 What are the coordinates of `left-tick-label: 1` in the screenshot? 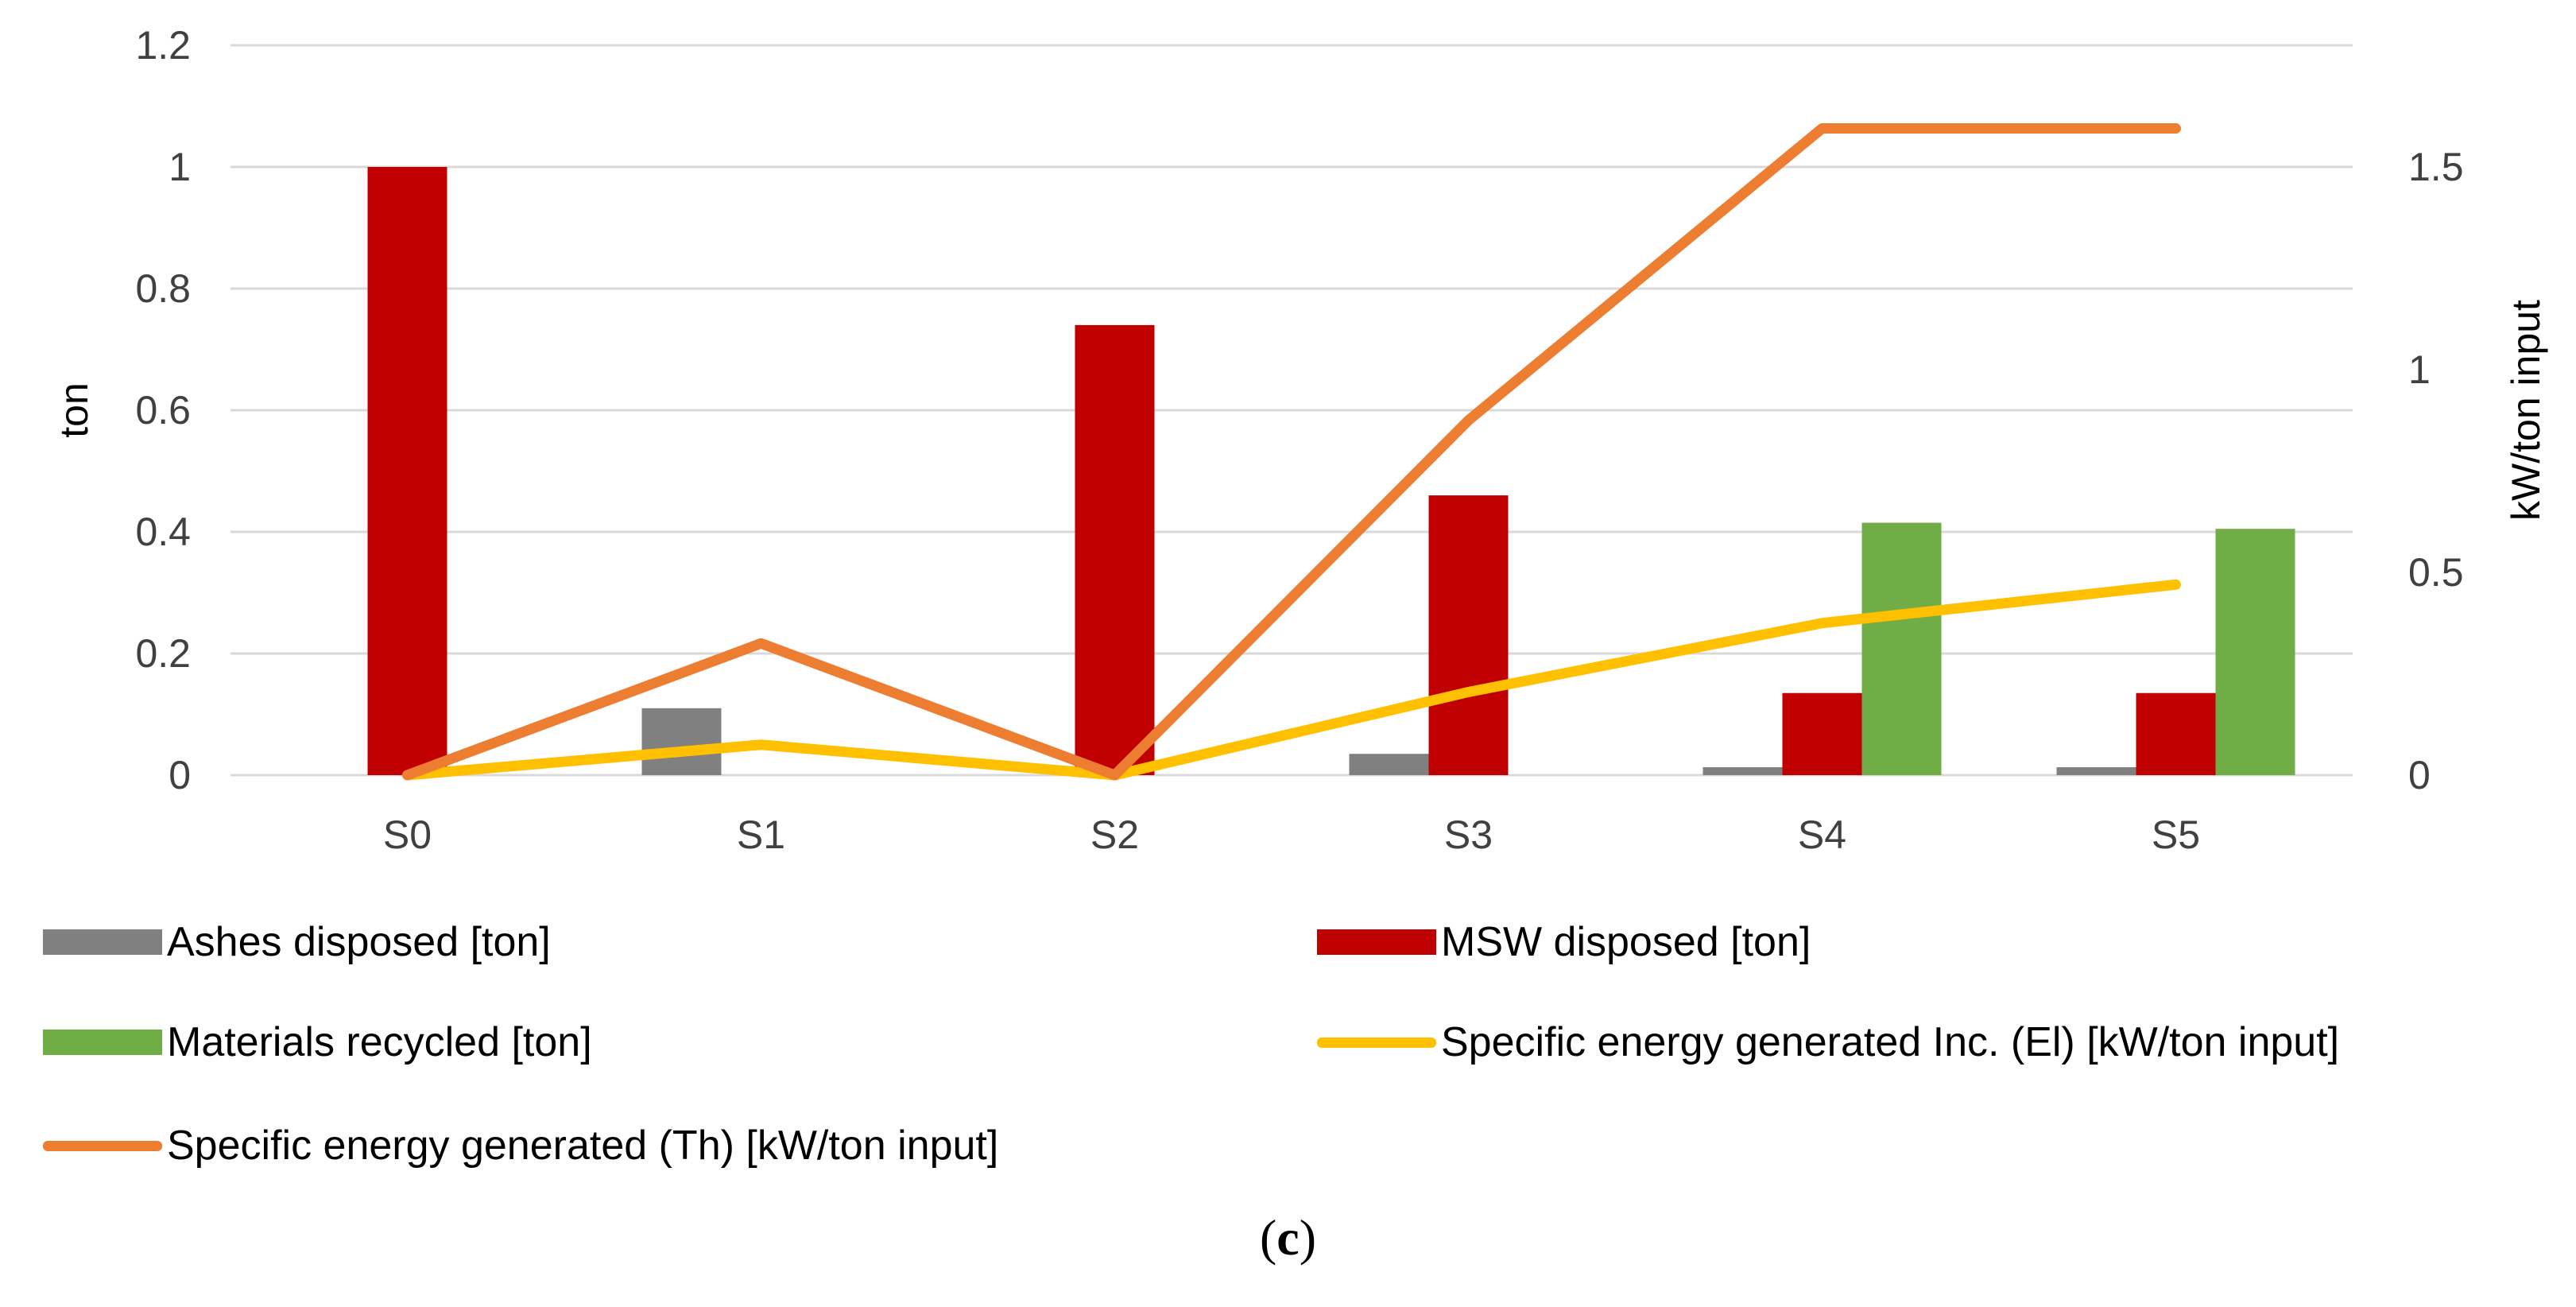 It's located at (180, 167).